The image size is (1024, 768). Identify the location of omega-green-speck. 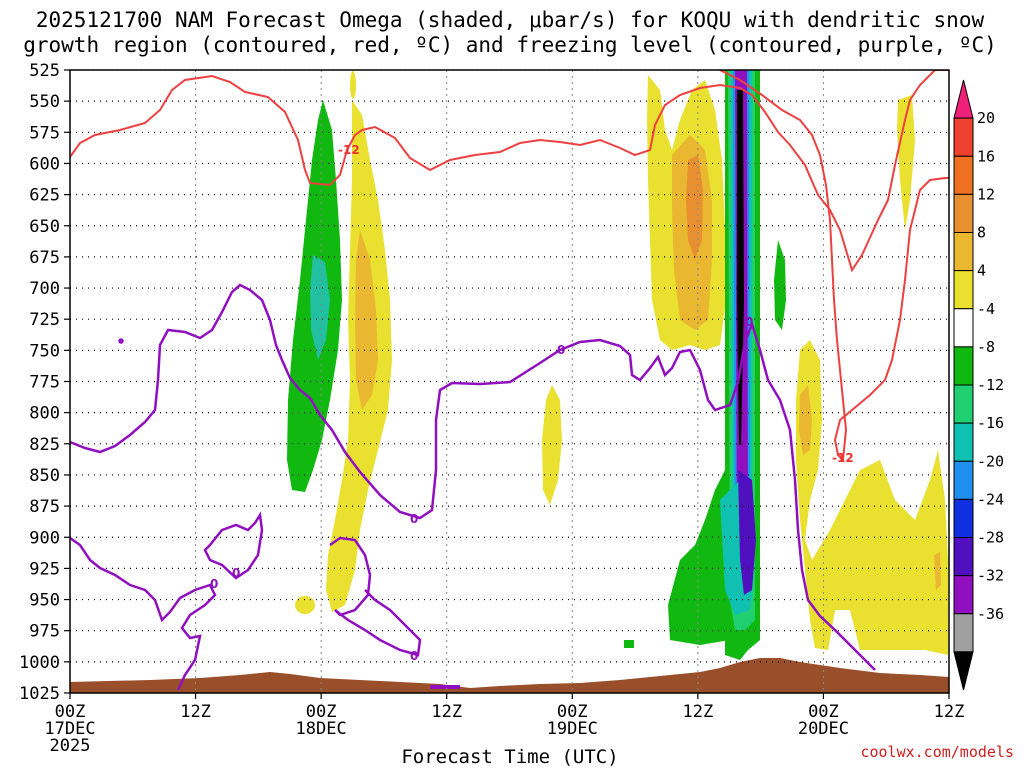
(629, 644).